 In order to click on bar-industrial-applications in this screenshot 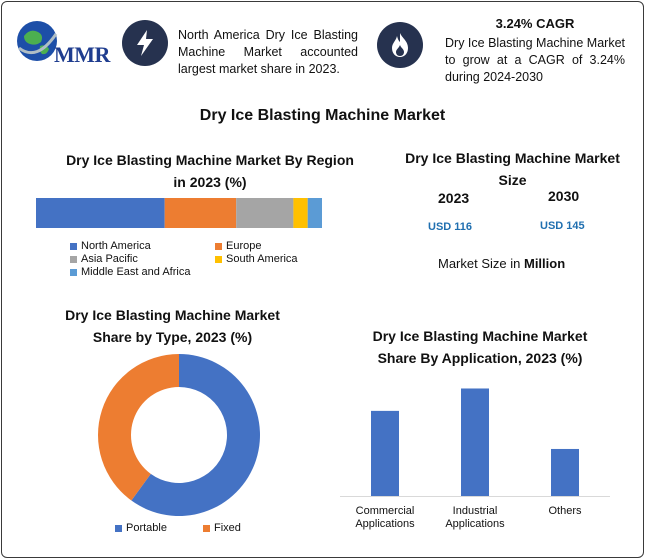, I will do `click(475, 442)`.